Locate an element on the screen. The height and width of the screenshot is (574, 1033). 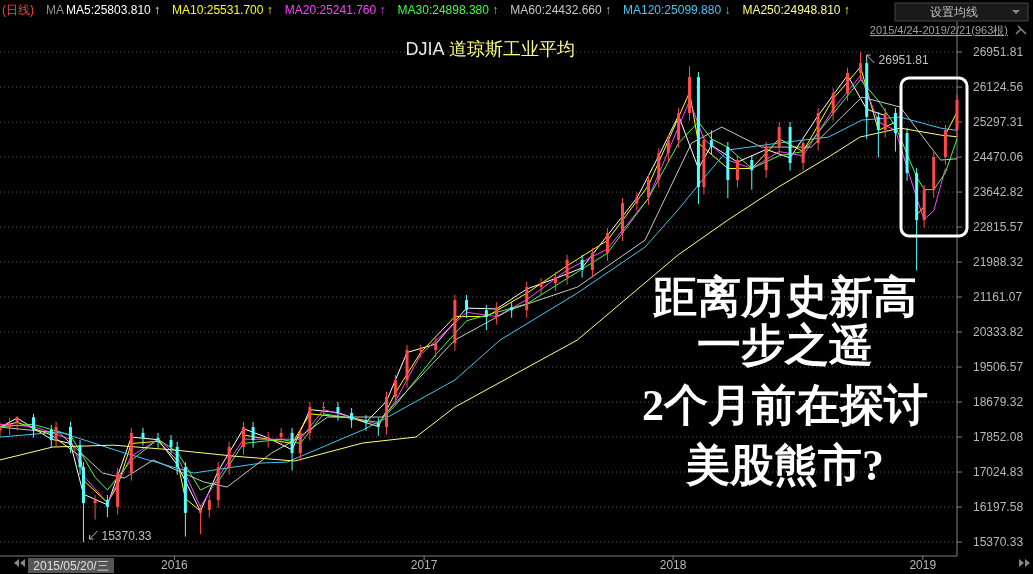
text: (日线) is located at coordinates (18, 10).